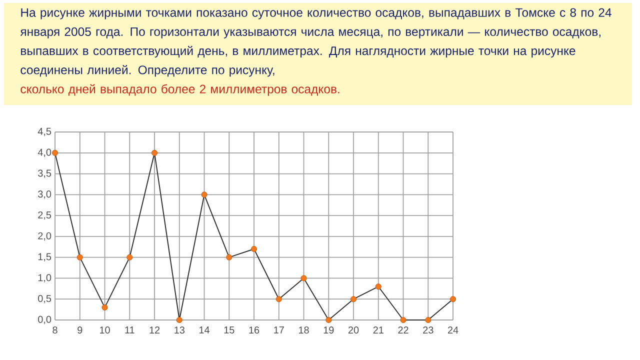  What do you see at coordinates (204, 330) in the screenshot?
I see `x-tick-label: 14` at bounding box center [204, 330].